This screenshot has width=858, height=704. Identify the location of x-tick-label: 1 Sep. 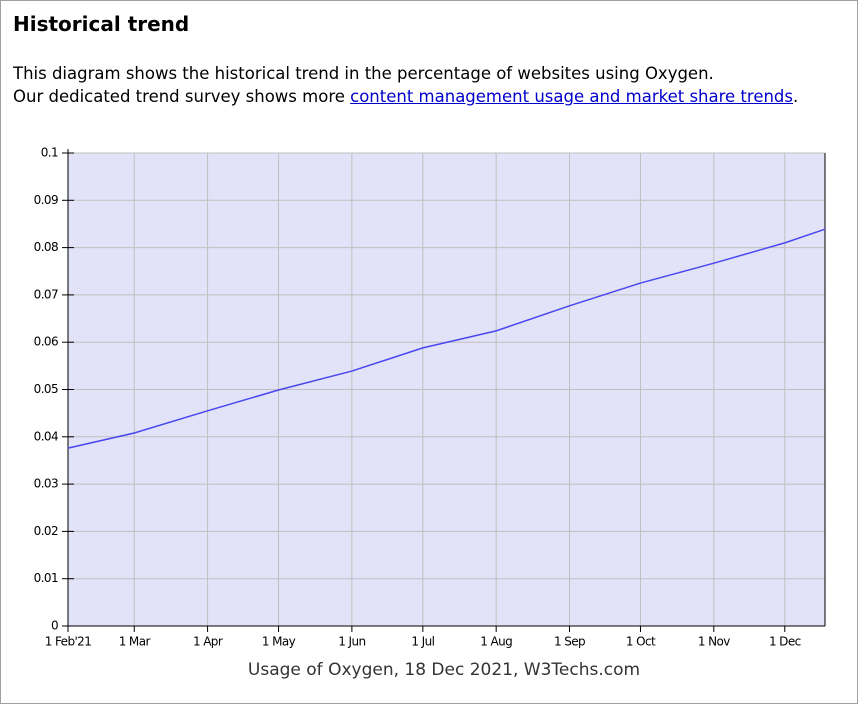
(569, 642).